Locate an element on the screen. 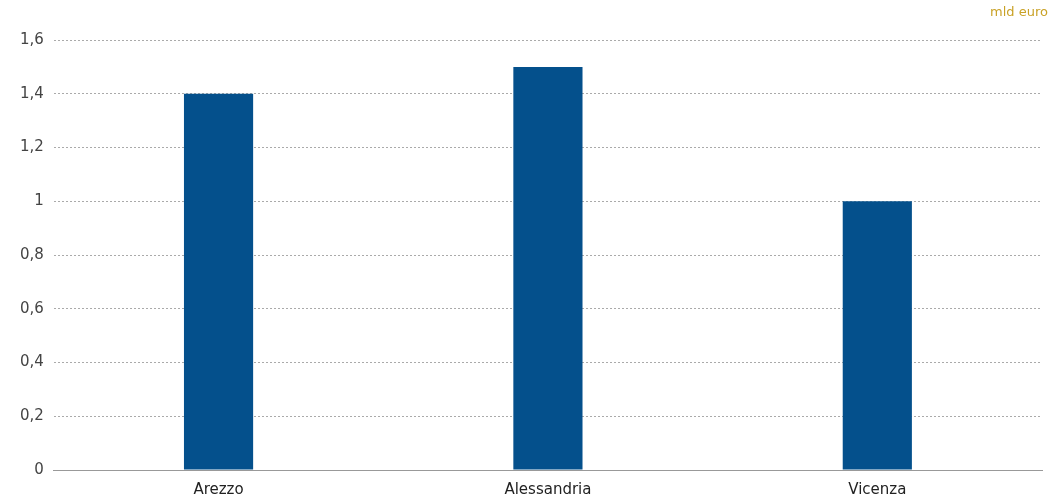 This screenshot has height=502, width=1056. x-tick-label: Vicenza is located at coordinates (877, 488).